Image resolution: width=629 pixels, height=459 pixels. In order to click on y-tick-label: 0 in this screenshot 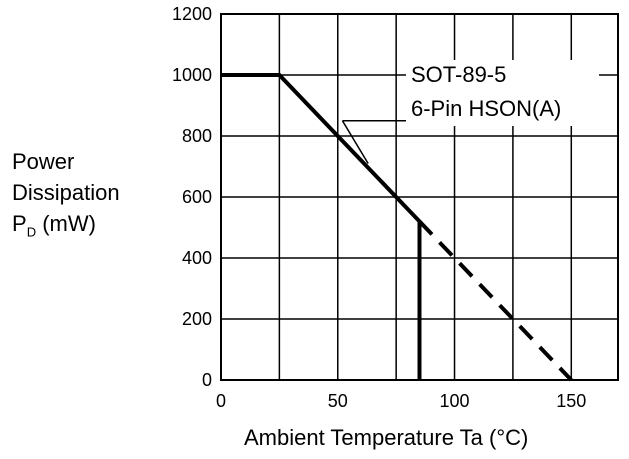, I will do `click(207, 380)`.